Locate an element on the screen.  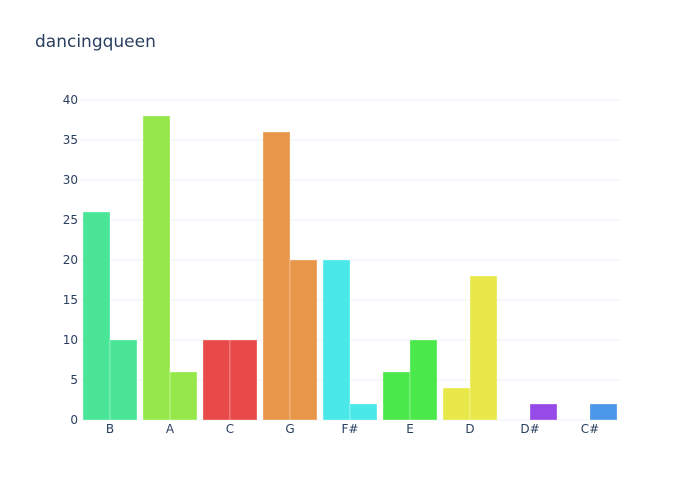
y-tick-label: 20 is located at coordinates (70, 260).